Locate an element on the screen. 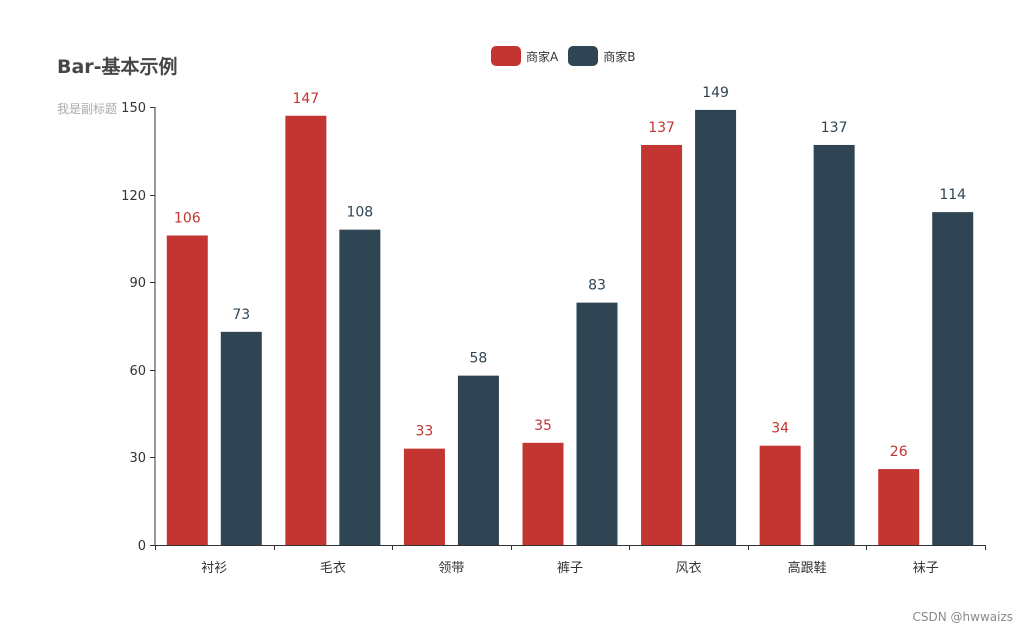 Image resolution: width=1029 pixels, height=633 pixels. data-label: 33 is located at coordinates (425, 432).